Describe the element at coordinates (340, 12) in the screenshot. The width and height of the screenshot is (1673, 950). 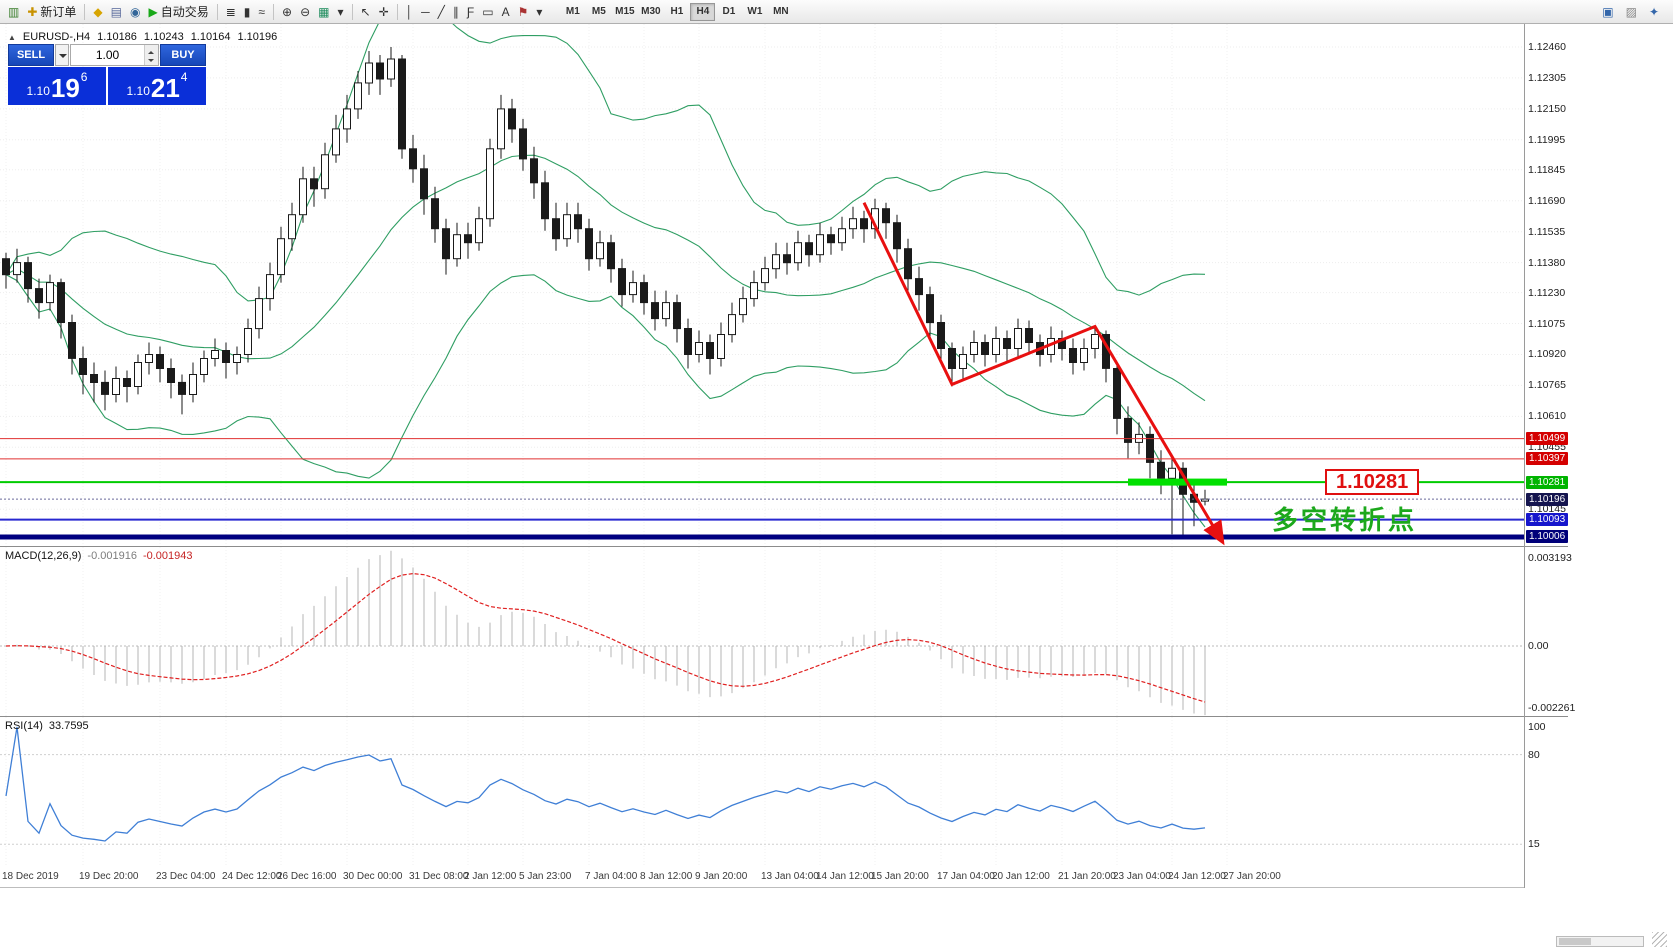
I see `indicators-caret: ▾` at that location.